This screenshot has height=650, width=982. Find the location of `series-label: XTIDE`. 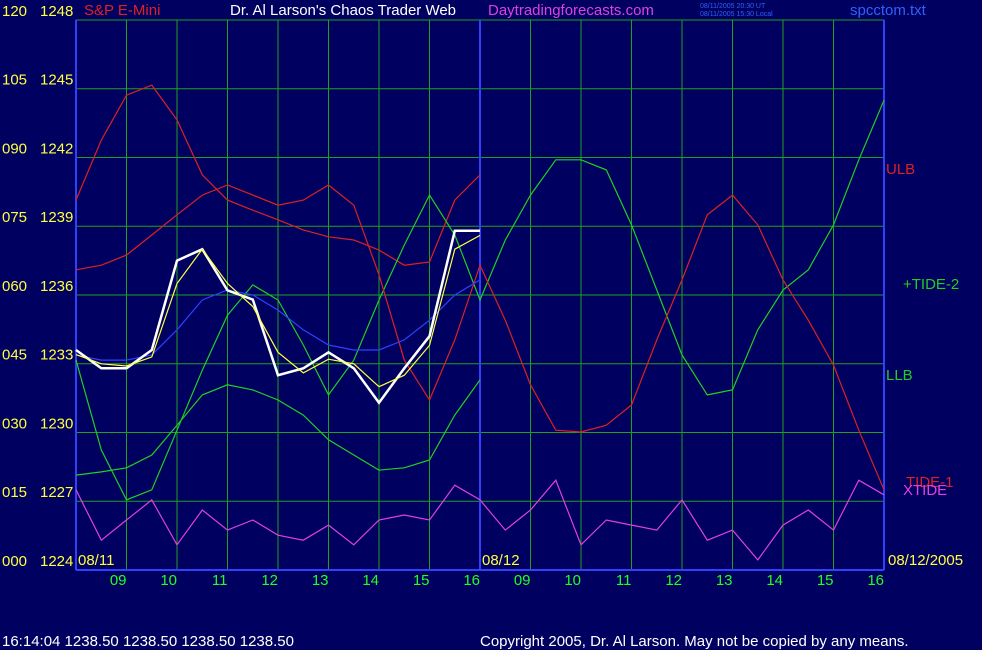

series-label: XTIDE is located at coordinates (925, 490).